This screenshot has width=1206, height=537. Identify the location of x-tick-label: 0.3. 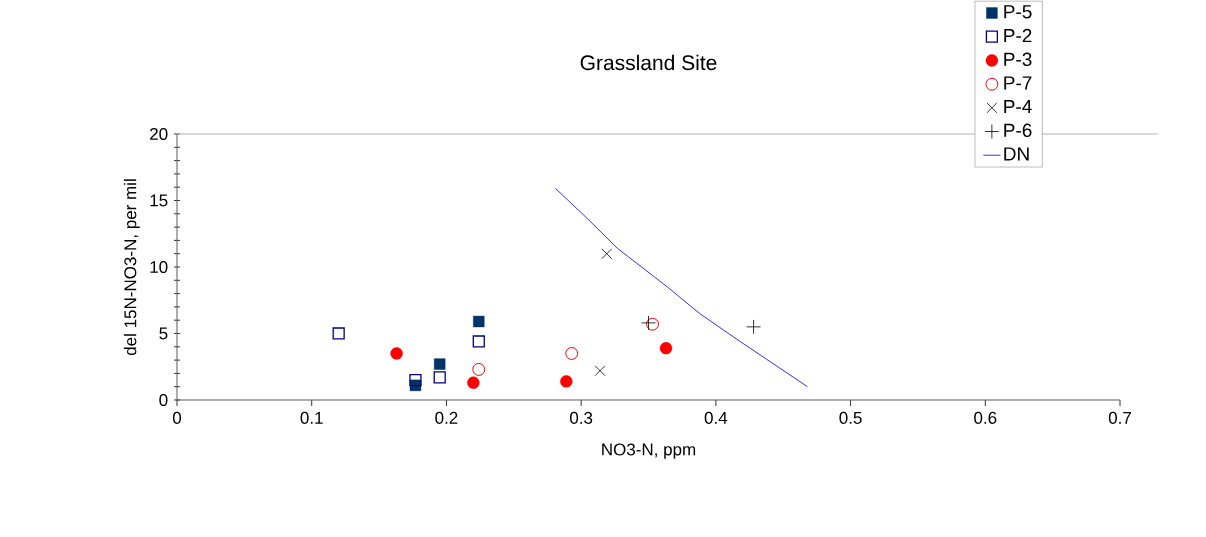
(581, 417).